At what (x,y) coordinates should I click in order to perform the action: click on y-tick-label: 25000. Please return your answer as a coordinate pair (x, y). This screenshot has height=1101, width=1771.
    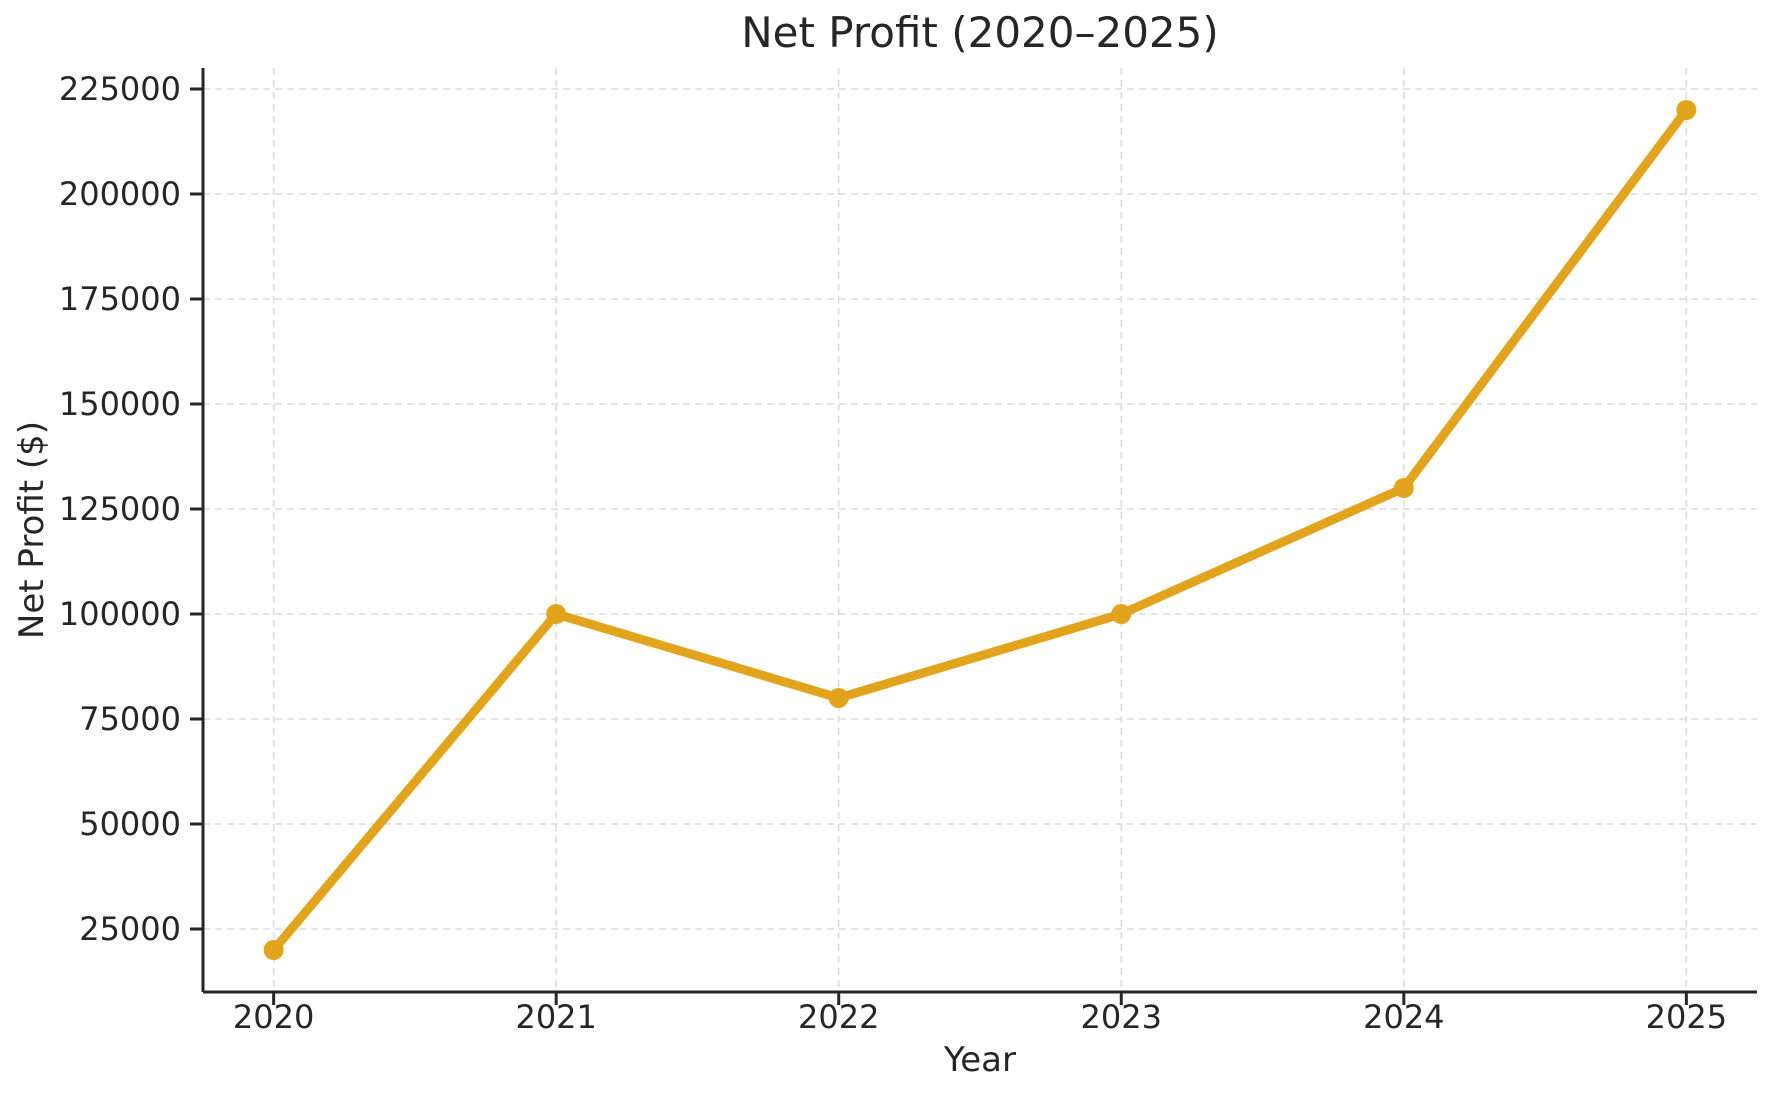
    Looking at the image, I should click on (130, 929).